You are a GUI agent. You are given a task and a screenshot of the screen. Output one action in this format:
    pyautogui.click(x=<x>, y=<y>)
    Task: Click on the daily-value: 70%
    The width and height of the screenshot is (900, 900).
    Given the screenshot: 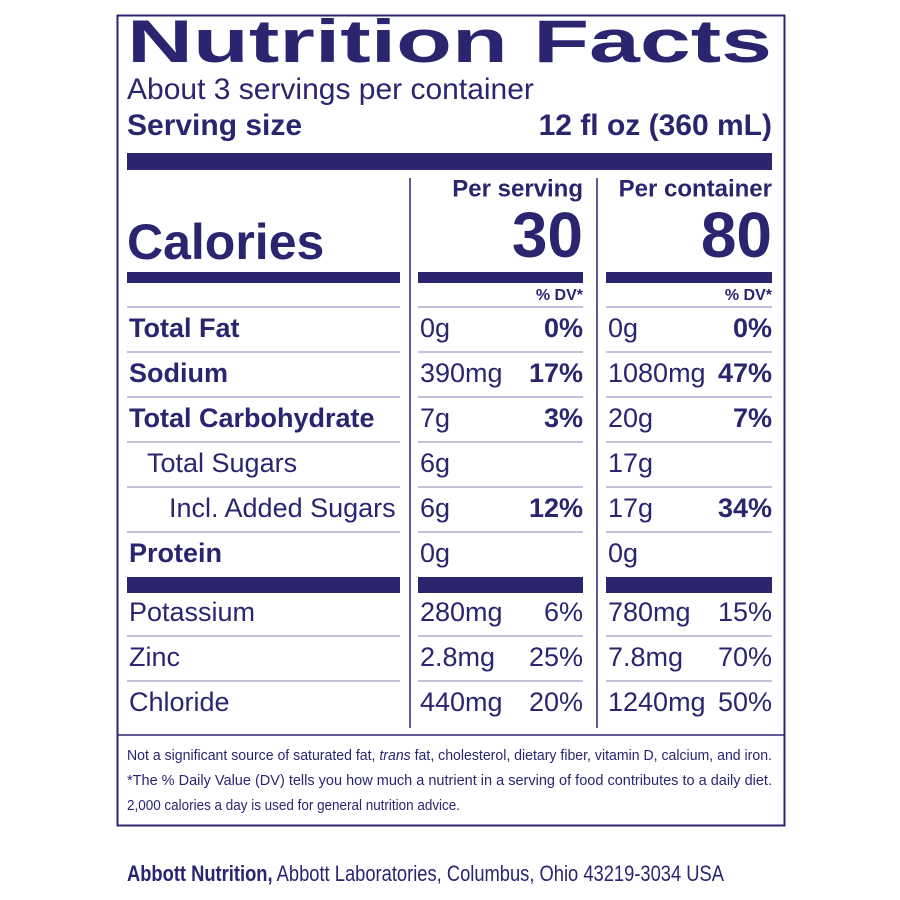 What is the action you would take?
    pyautogui.click(x=745, y=657)
    